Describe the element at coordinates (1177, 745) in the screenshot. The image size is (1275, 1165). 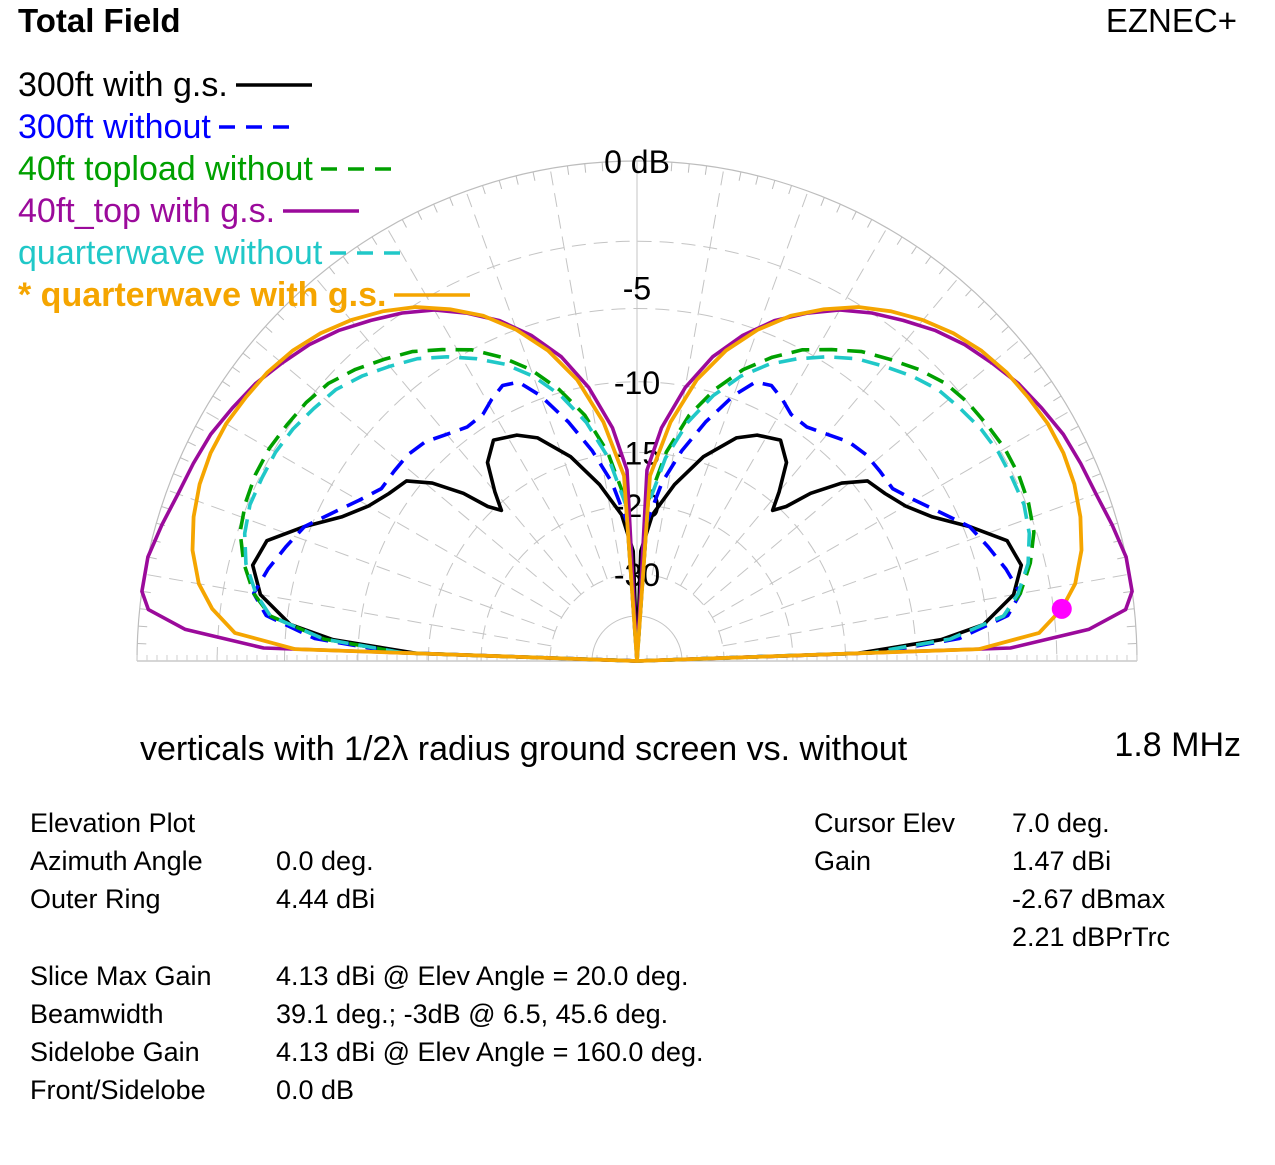
I see `frequency-label: 1.8 MHz` at that location.